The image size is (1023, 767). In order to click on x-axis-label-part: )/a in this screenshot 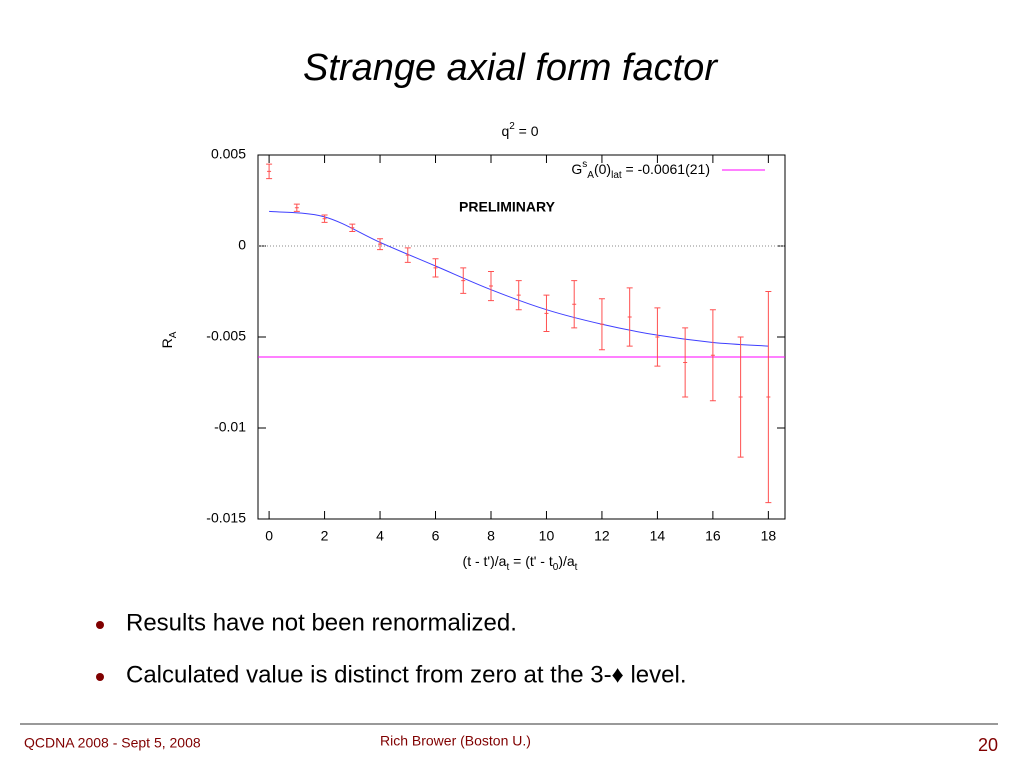, I will do `click(566, 561)`.